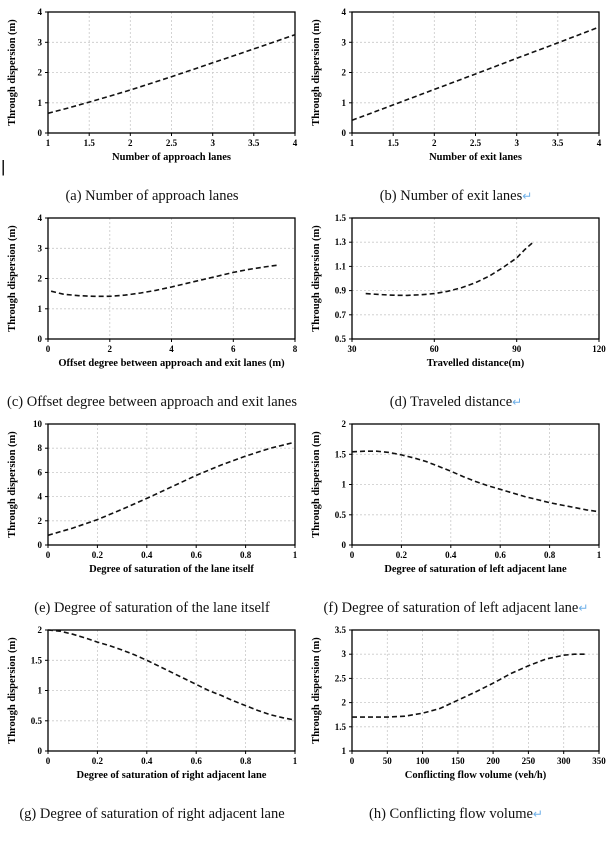 Image resolution: width=608 pixels, height=845 pixels. I want to click on svg-text: 30, so click(353, 349).